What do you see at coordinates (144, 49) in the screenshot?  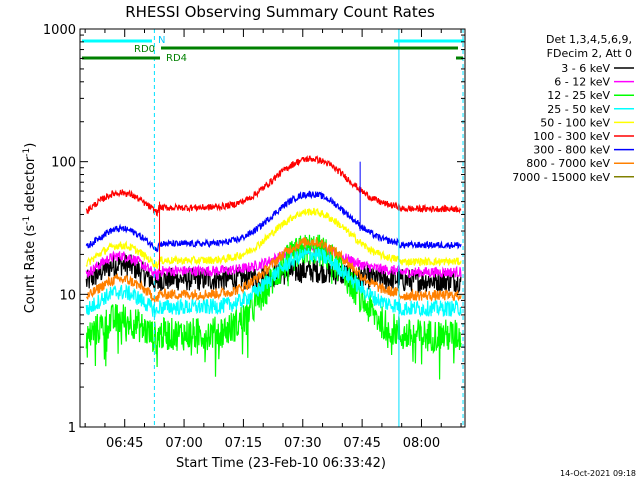 I see `rd0-label: RD0` at bounding box center [144, 49].